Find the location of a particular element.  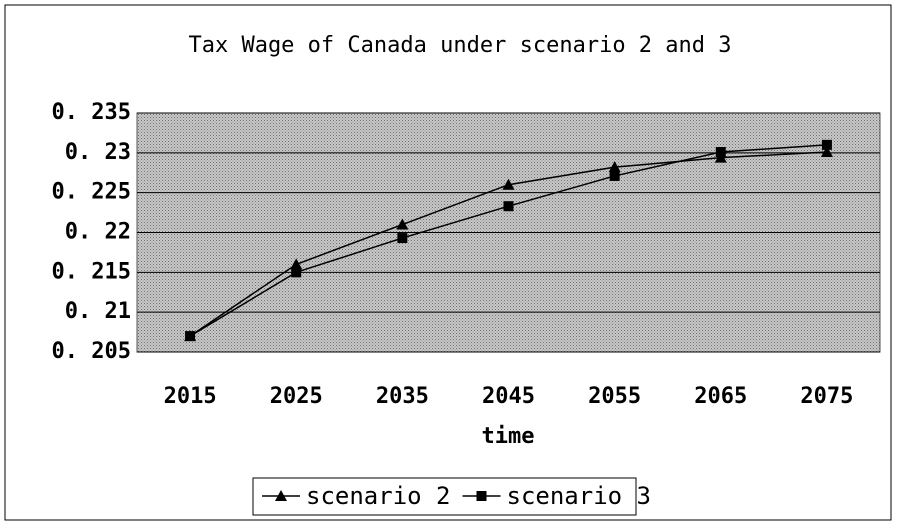

y-tick-label: 0. 22 is located at coordinates (98, 232).